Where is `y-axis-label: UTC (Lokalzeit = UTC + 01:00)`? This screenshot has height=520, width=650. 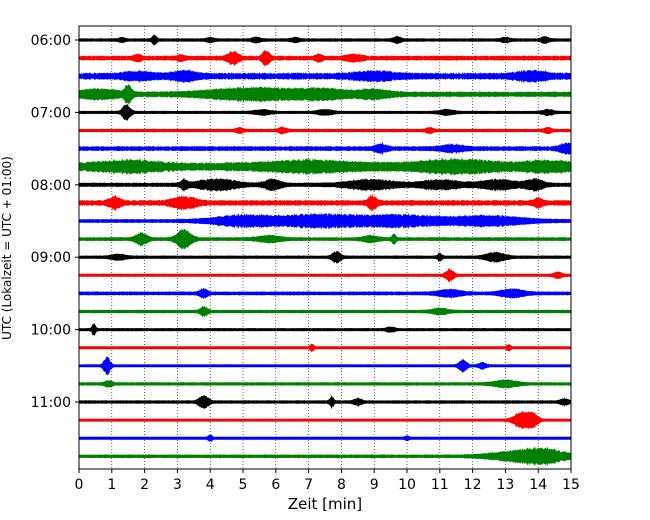 y-axis-label: UTC (Lokalzeit = UTC + 01:00) is located at coordinates (7, 248).